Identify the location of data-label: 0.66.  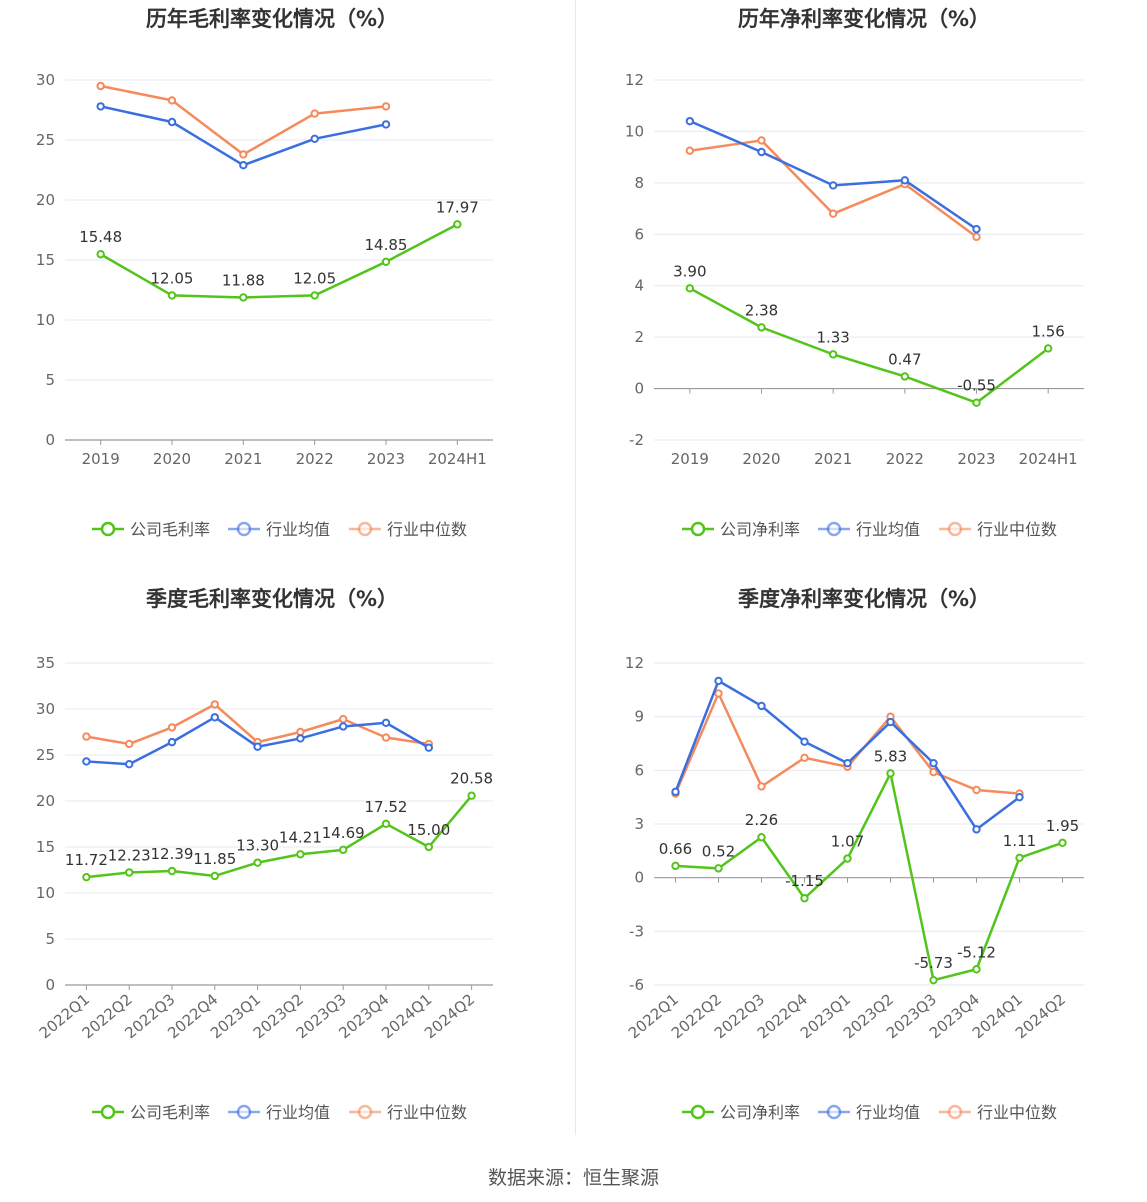
(675, 849).